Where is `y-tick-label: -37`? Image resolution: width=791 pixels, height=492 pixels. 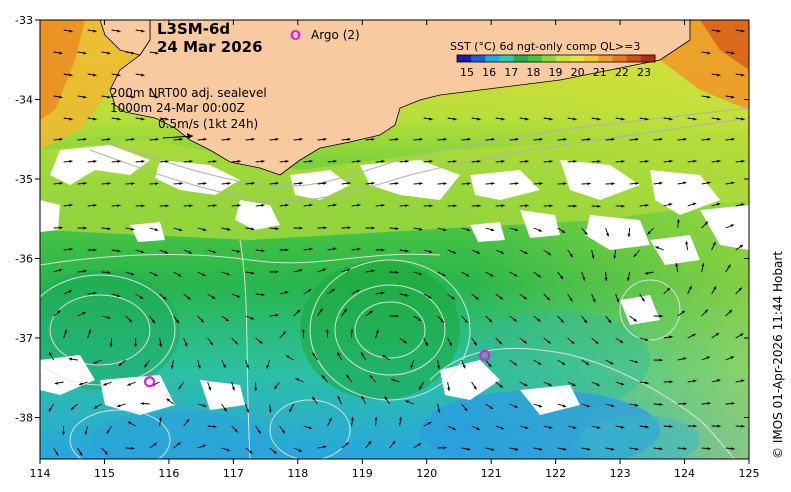
y-tick-label: -37 is located at coordinates (24, 338).